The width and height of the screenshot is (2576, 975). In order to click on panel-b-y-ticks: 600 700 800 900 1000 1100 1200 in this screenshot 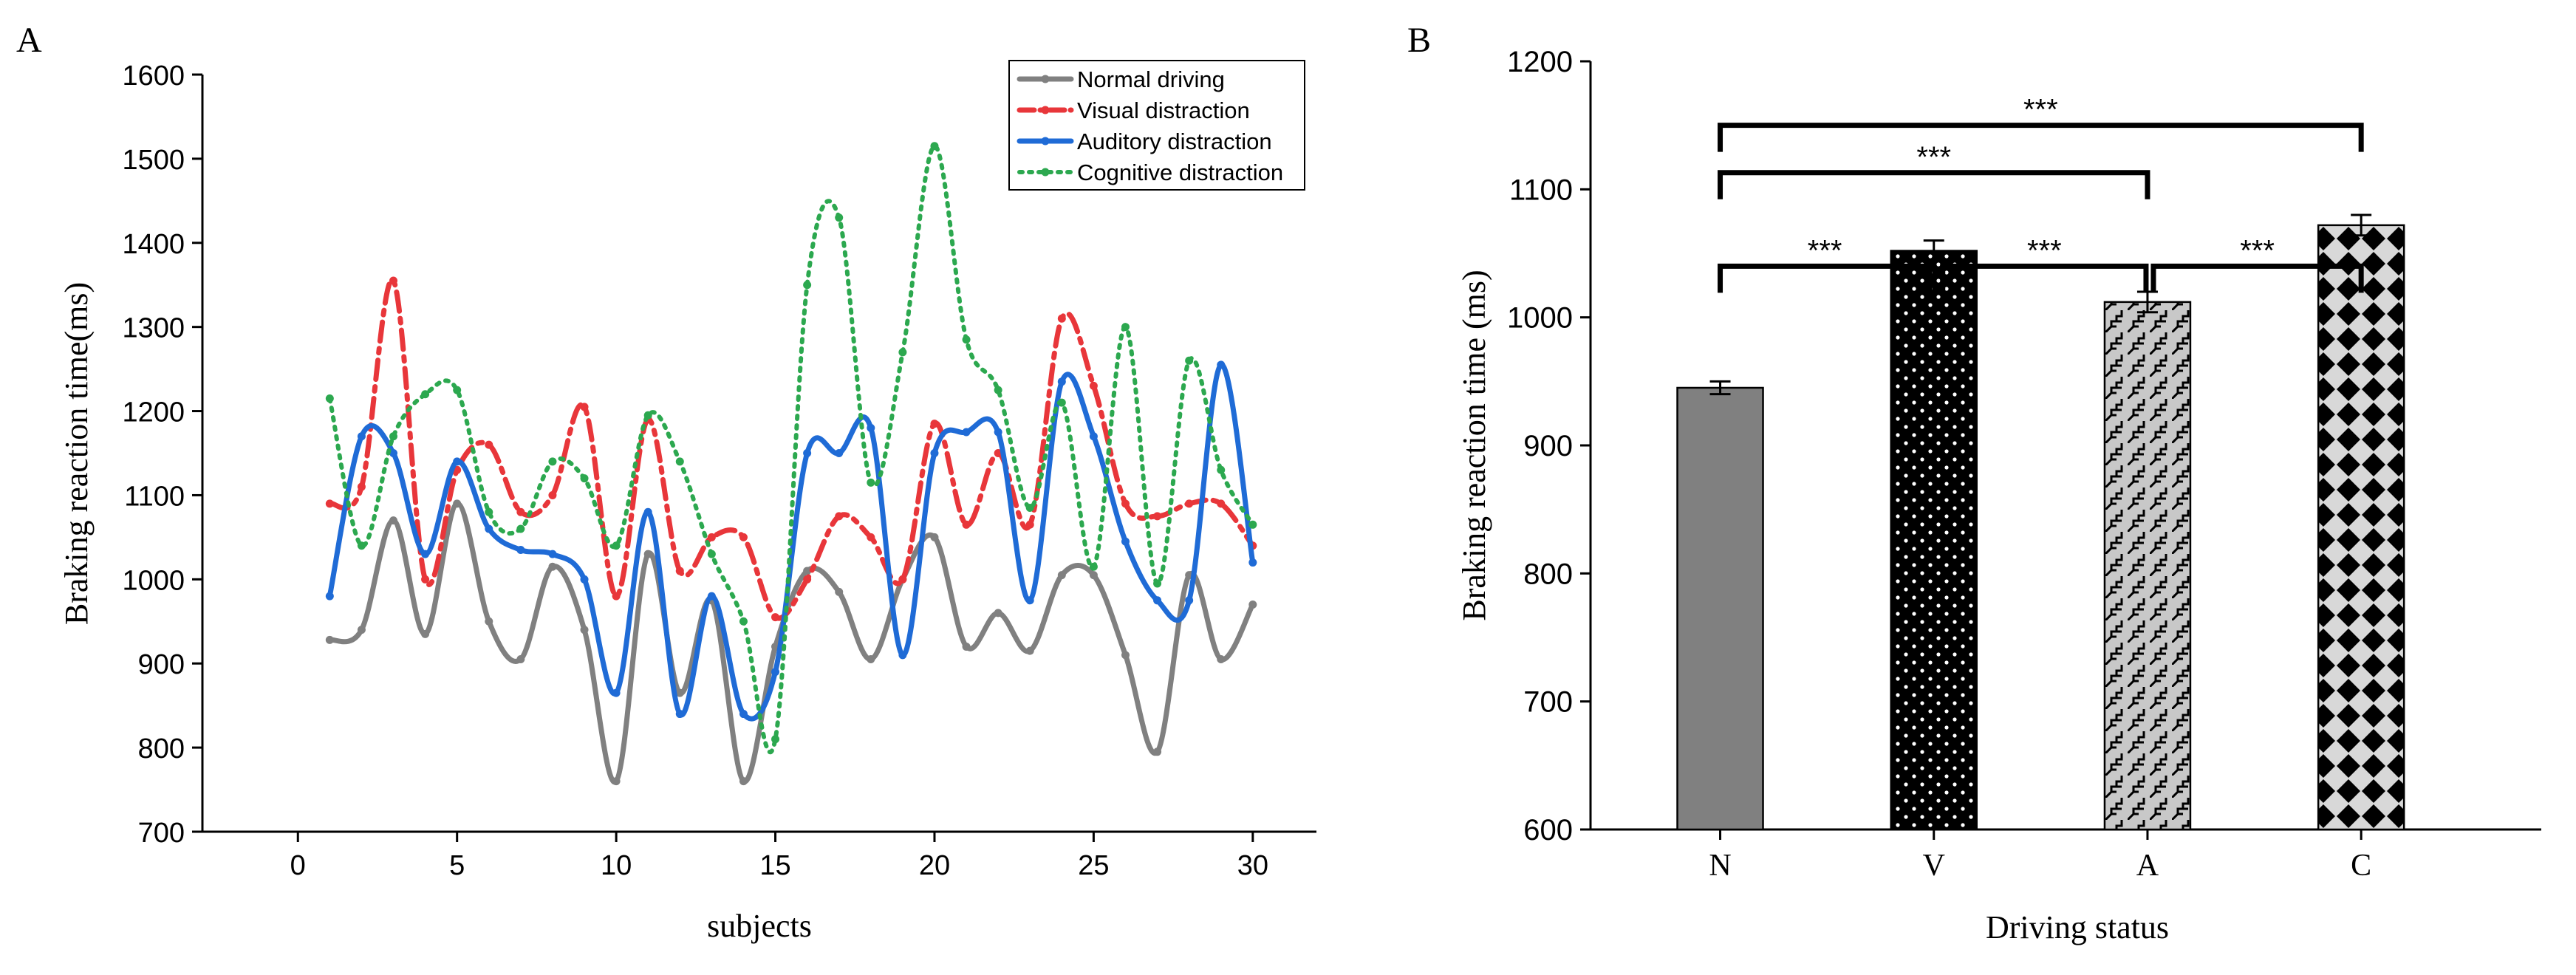, I will do `click(1549, 446)`.